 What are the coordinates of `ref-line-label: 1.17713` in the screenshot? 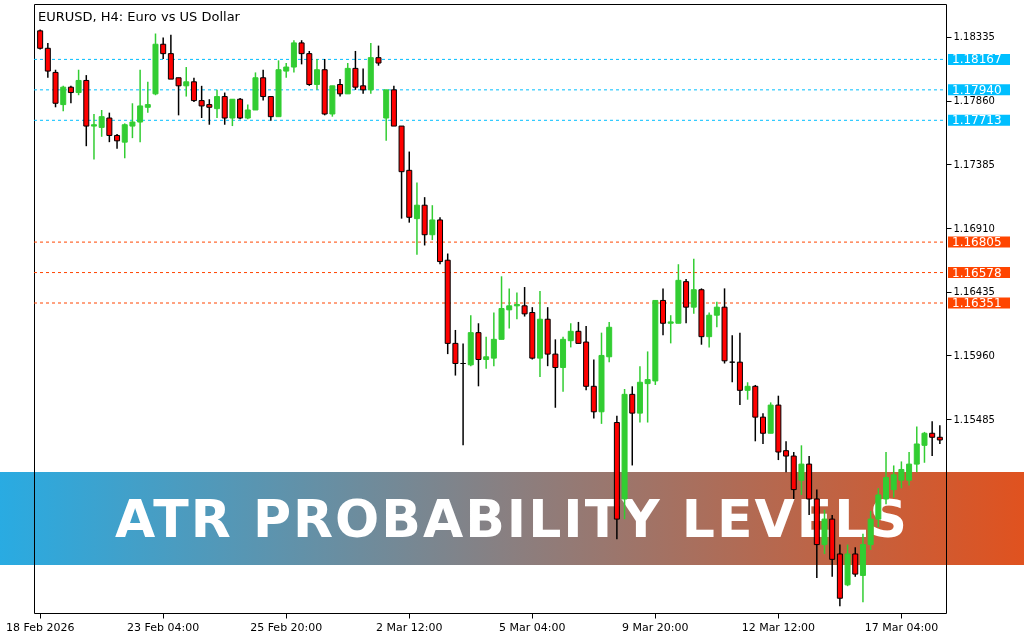 It's located at (977, 120).